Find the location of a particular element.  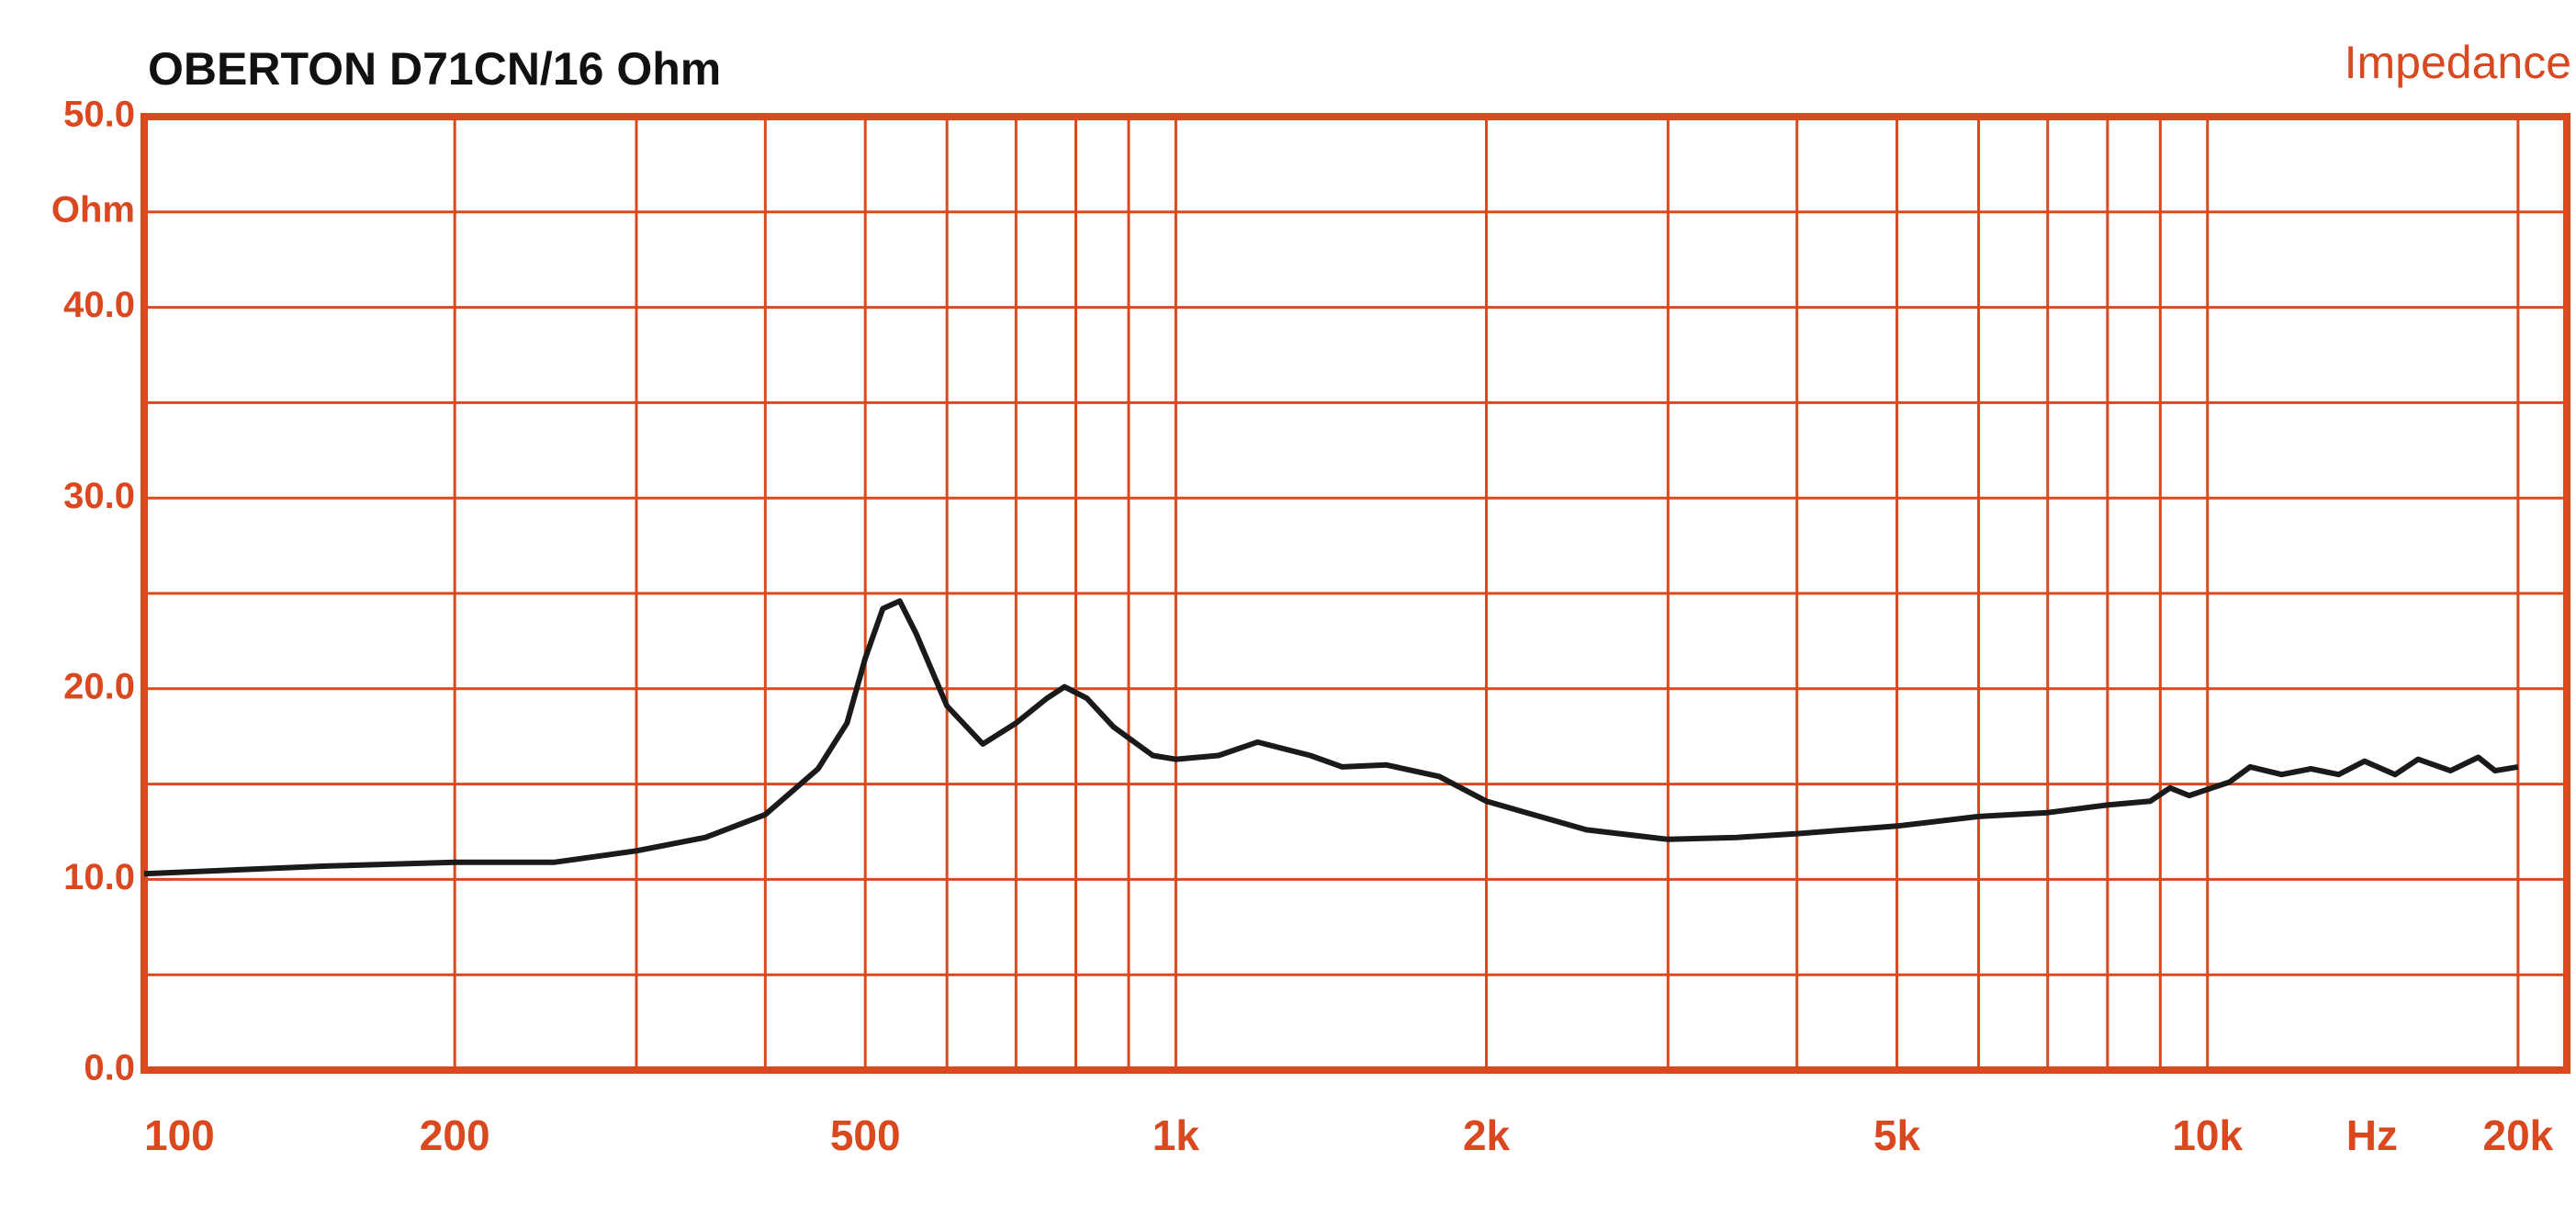

chart-title: OBERTON D71CN/16 Ohm is located at coordinates (434, 69).